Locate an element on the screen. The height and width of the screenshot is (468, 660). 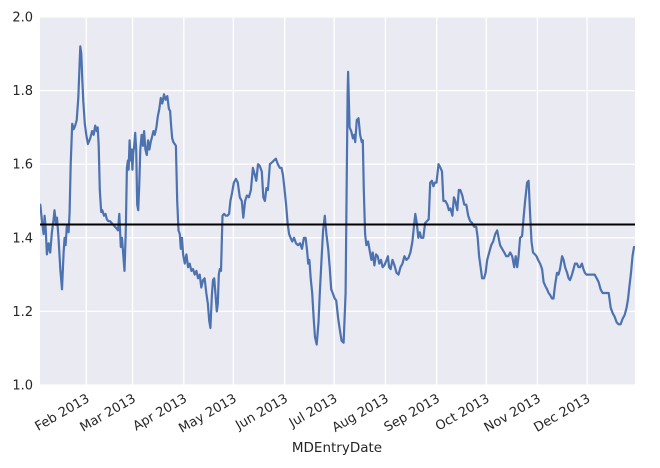
y-tick-label: 2.0 is located at coordinates (22, 18).